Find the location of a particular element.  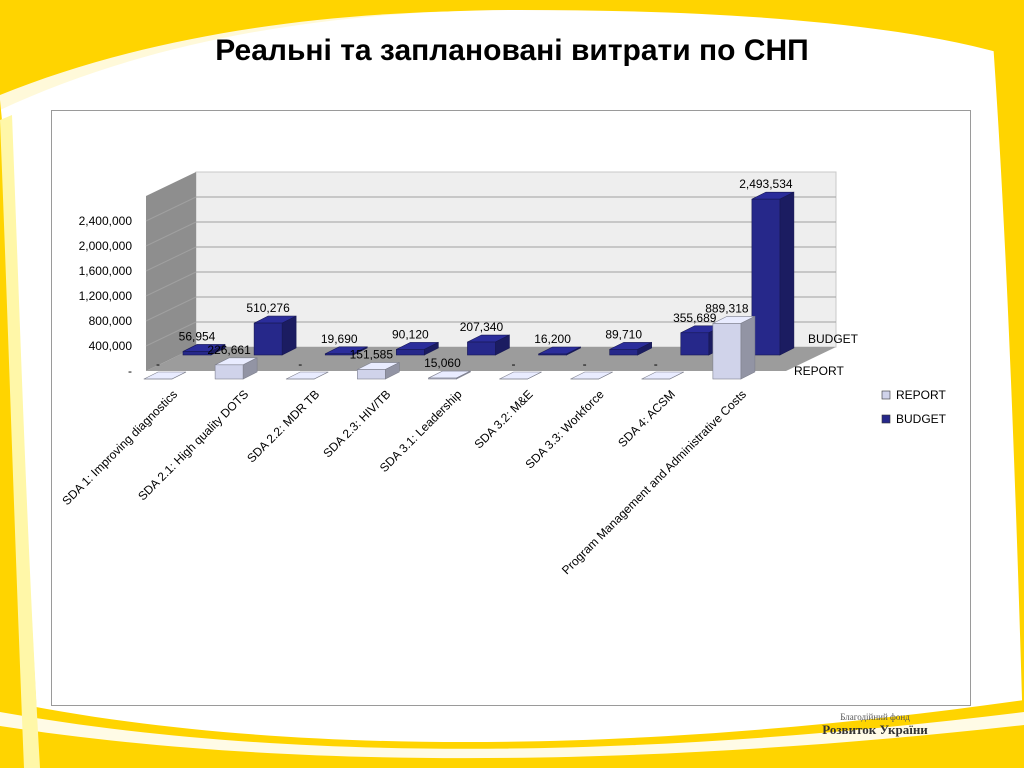

y-tick-label: 800,000 is located at coordinates (111, 321).